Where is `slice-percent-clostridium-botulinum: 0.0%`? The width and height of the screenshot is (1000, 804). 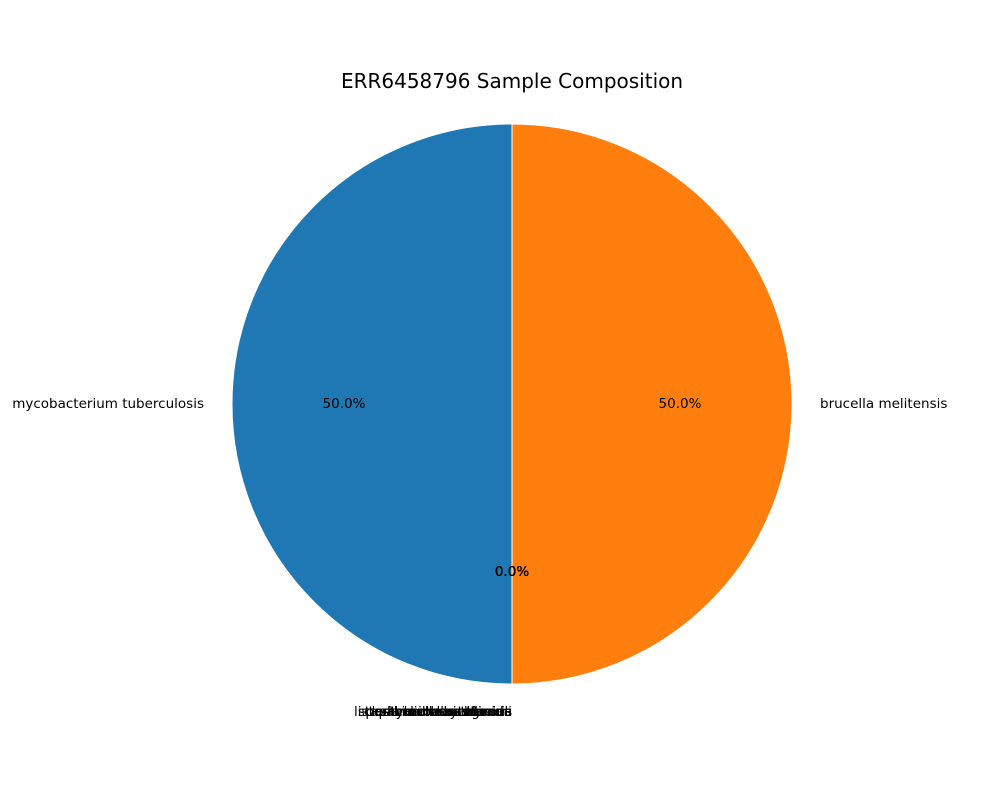
slice-percent-clostridium-botulinum: 0.0% is located at coordinates (512, 572).